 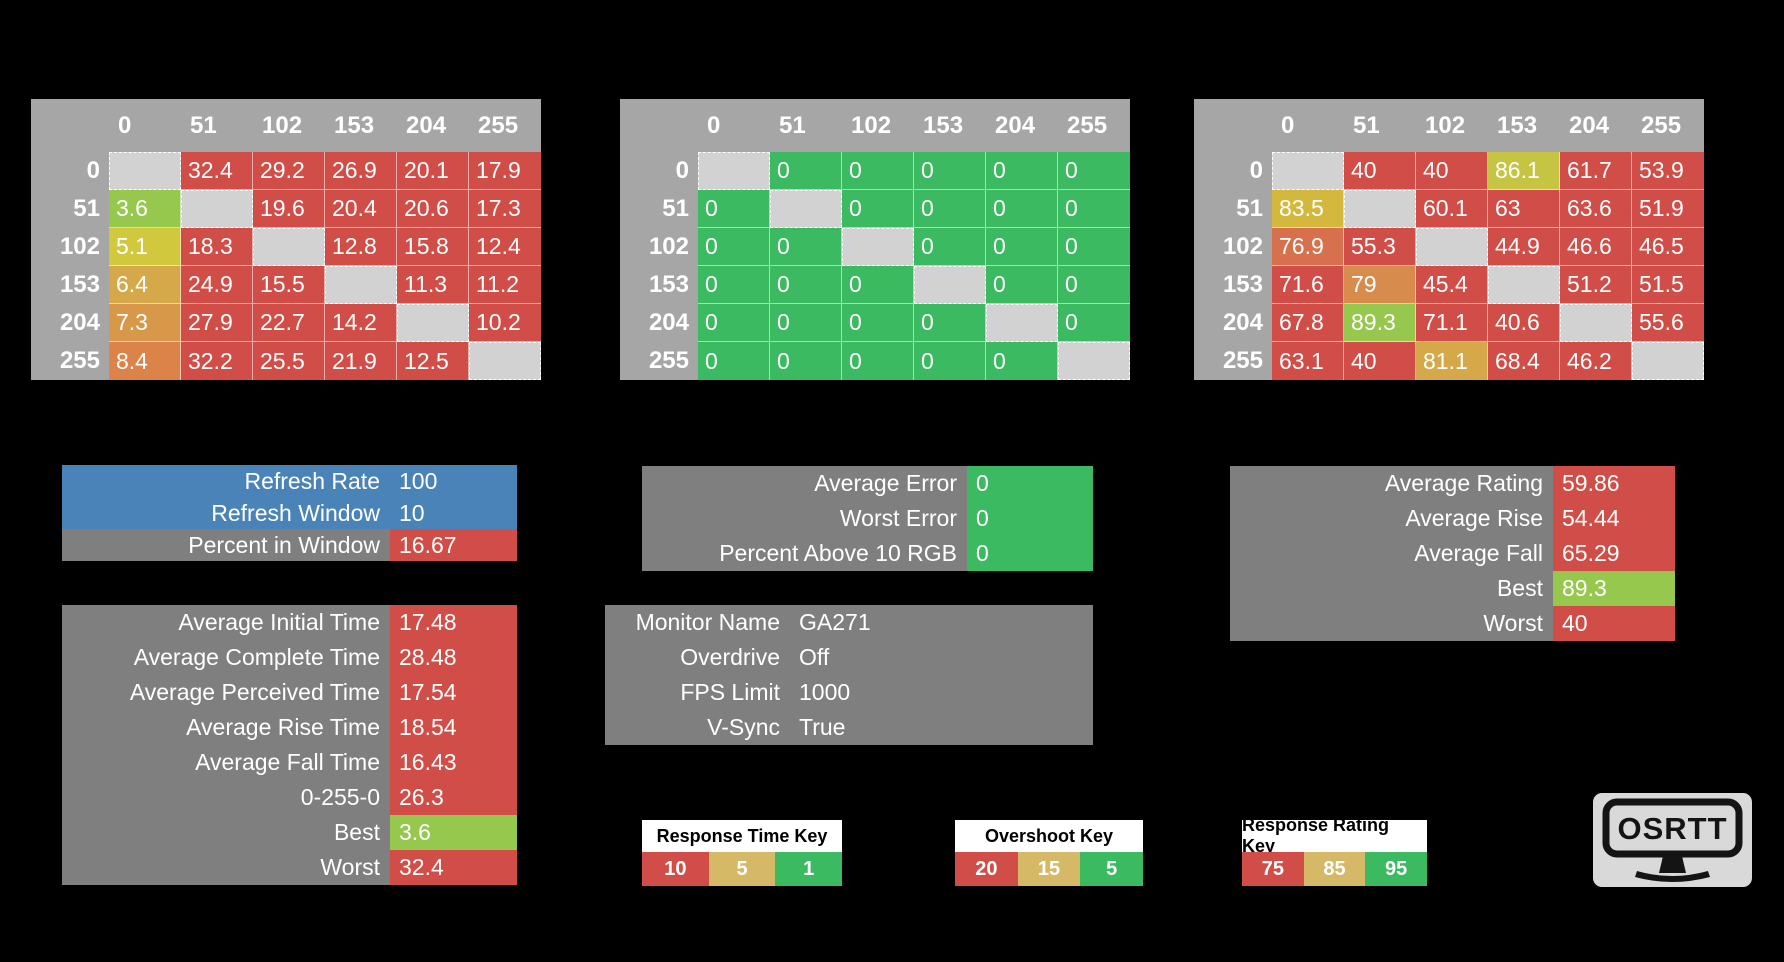 What do you see at coordinates (1452, 623) in the screenshot?
I see `panel-row: Worst 40` at bounding box center [1452, 623].